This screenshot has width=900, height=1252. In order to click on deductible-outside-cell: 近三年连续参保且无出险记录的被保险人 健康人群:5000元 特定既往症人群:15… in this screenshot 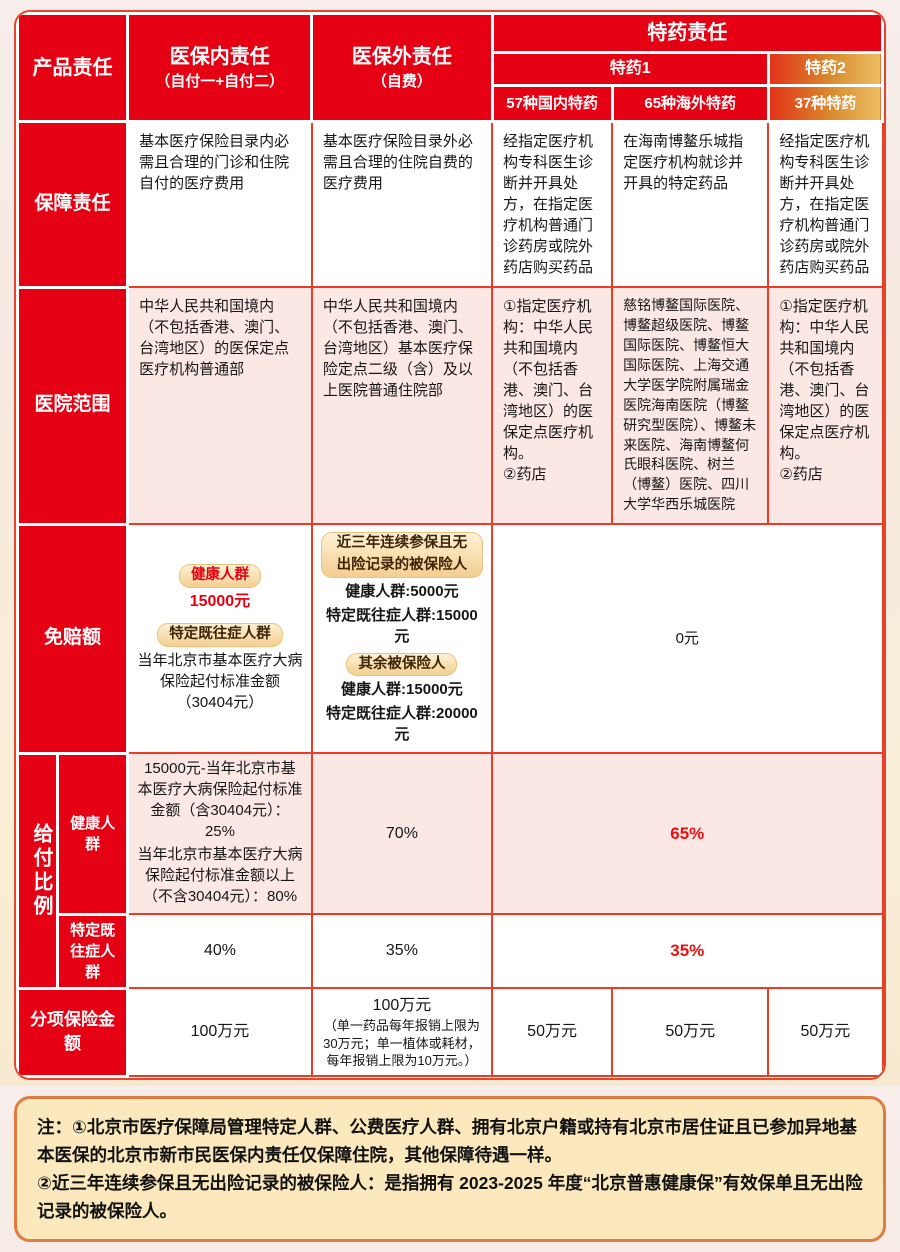, I will do `click(402, 639)`.